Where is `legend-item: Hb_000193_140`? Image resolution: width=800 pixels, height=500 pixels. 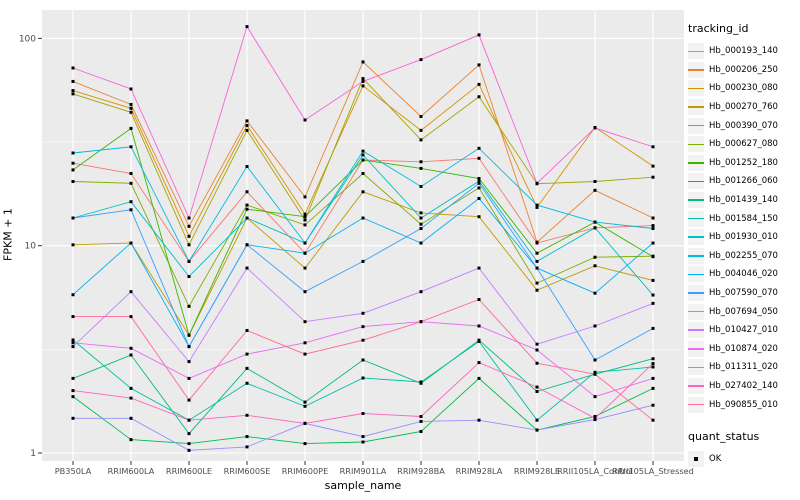
legend-item: Hb_000193_140 is located at coordinates (744, 51).